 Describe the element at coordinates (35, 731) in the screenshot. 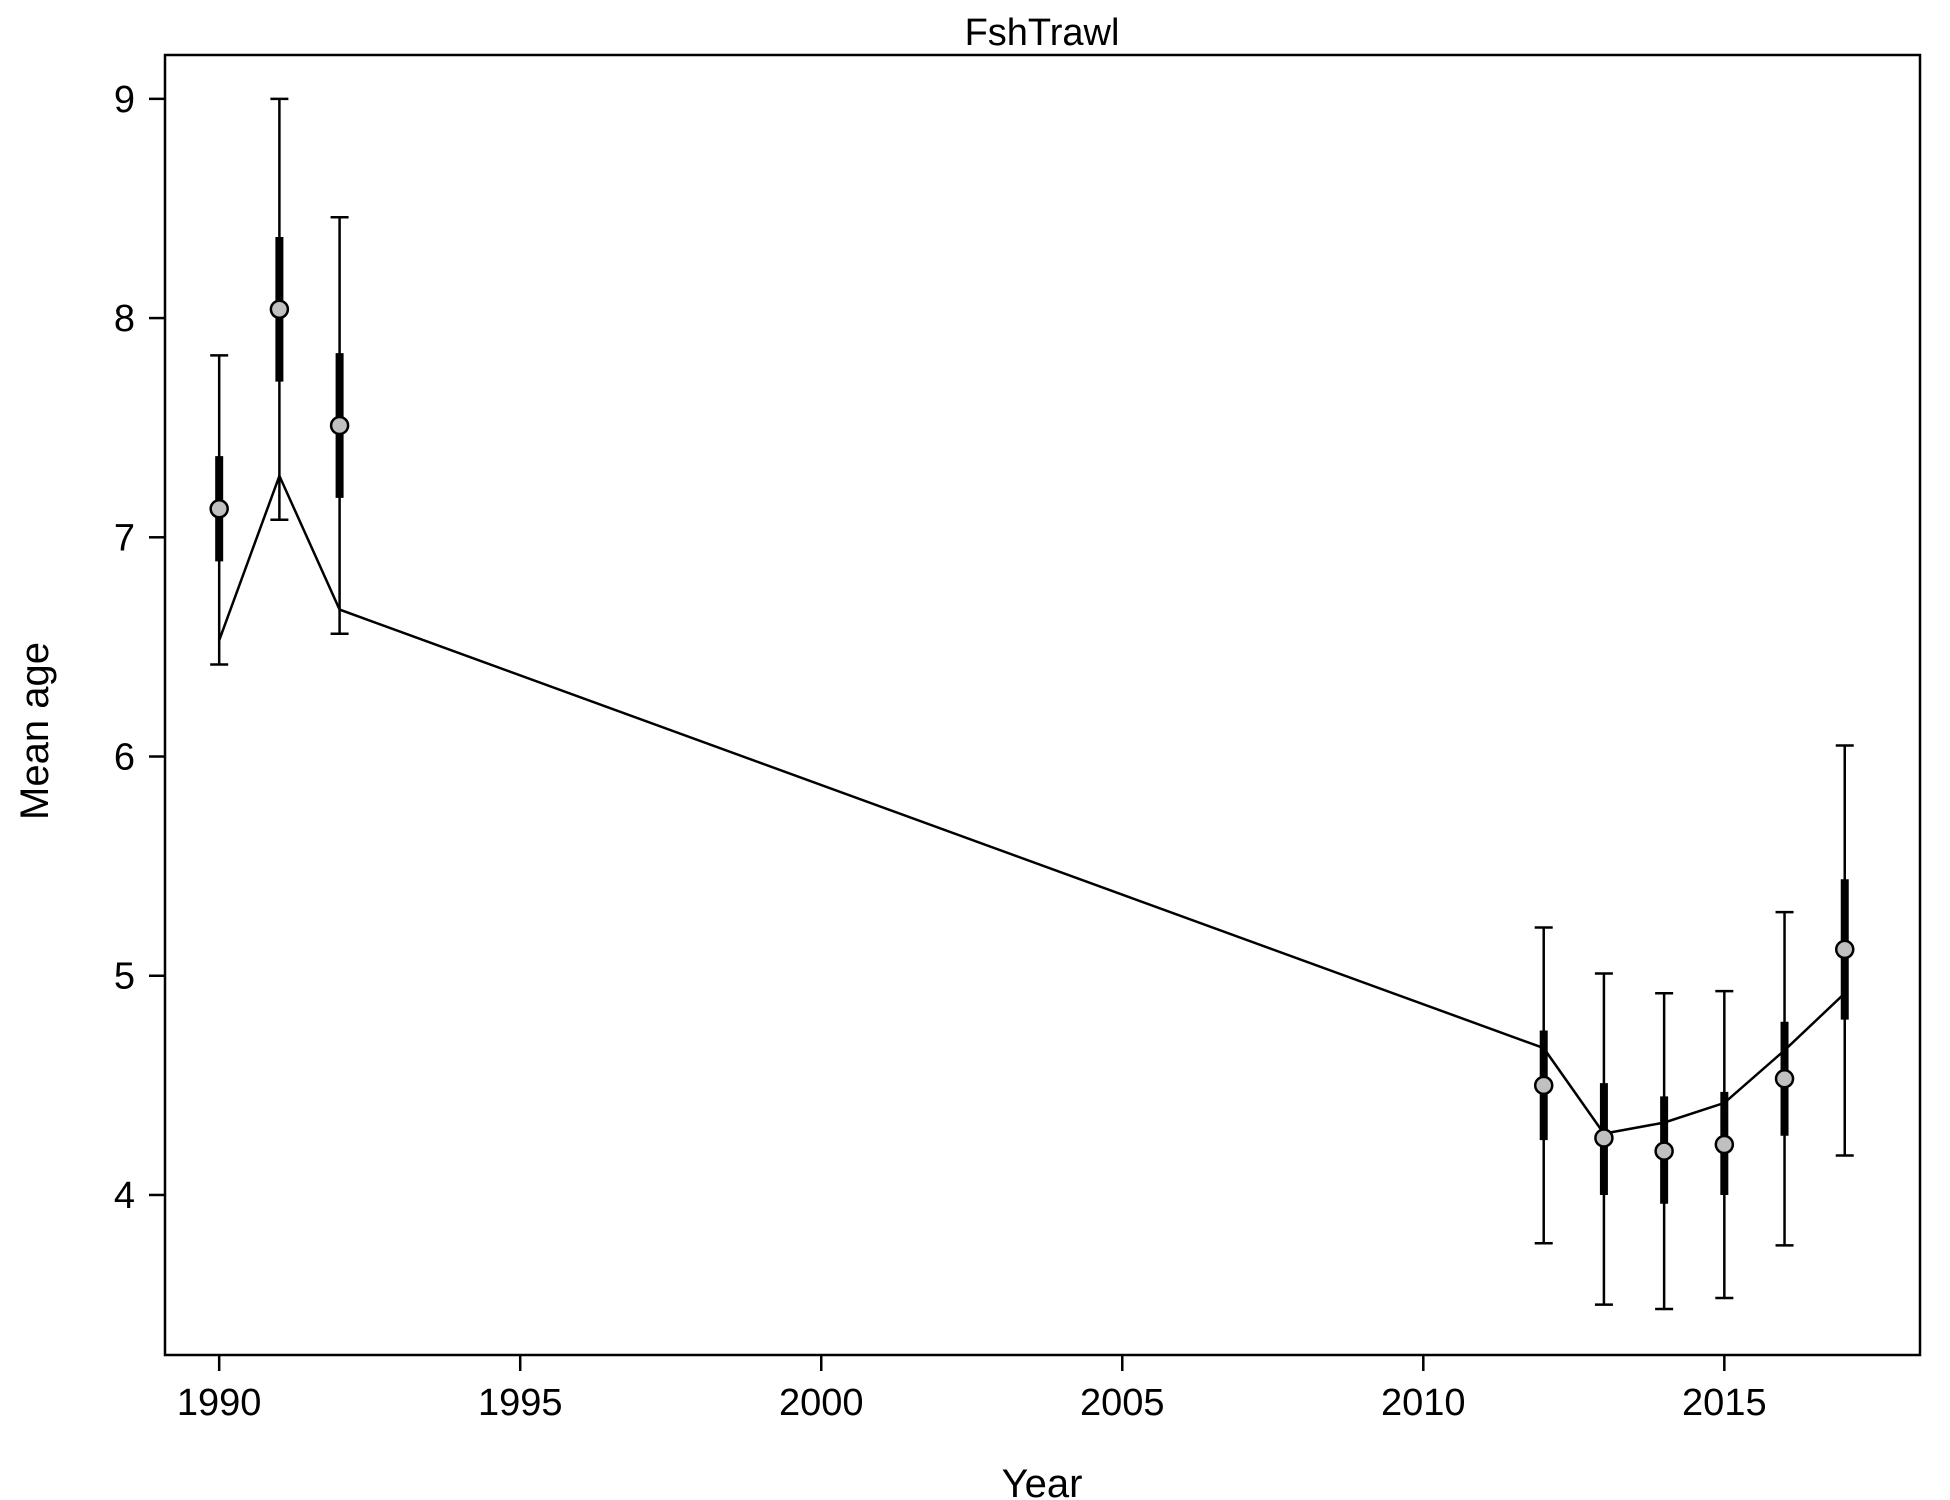

I see `y-axis-title: Mean age` at that location.